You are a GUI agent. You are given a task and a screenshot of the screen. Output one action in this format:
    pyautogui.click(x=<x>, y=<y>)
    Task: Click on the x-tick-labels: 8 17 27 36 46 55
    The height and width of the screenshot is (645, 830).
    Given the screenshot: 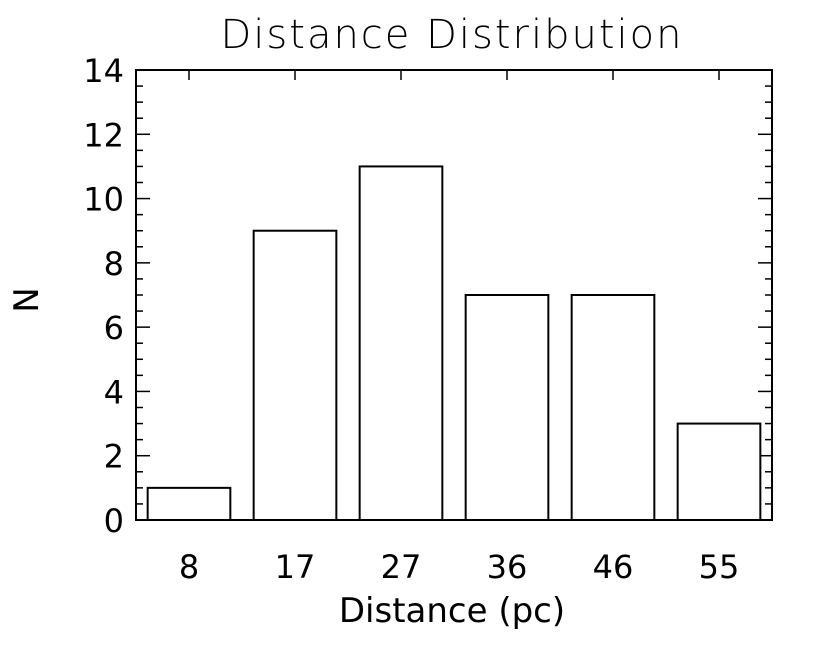 What is the action you would take?
    pyautogui.click(x=459, y=567)
    